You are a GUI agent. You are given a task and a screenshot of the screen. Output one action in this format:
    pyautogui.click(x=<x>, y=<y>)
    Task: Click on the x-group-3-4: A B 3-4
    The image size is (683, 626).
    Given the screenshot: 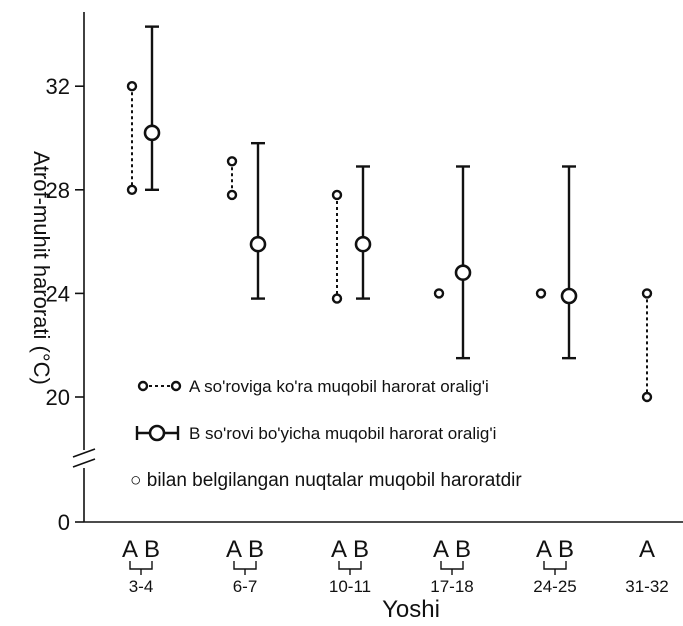 What is the action you would take?
    pyautogui.click(x=141, y=566)
    